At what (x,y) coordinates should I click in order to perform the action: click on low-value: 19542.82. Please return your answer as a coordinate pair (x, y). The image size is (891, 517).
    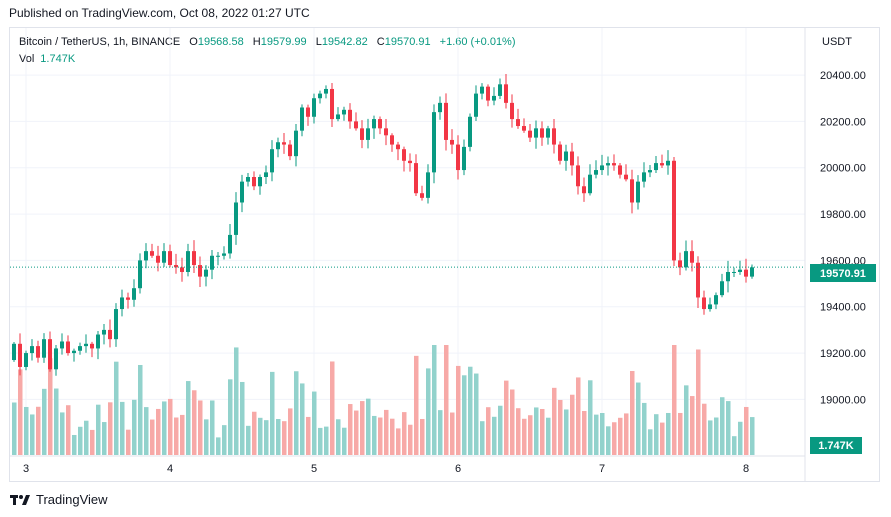
    Looking at the image, I should click on (344, 42).